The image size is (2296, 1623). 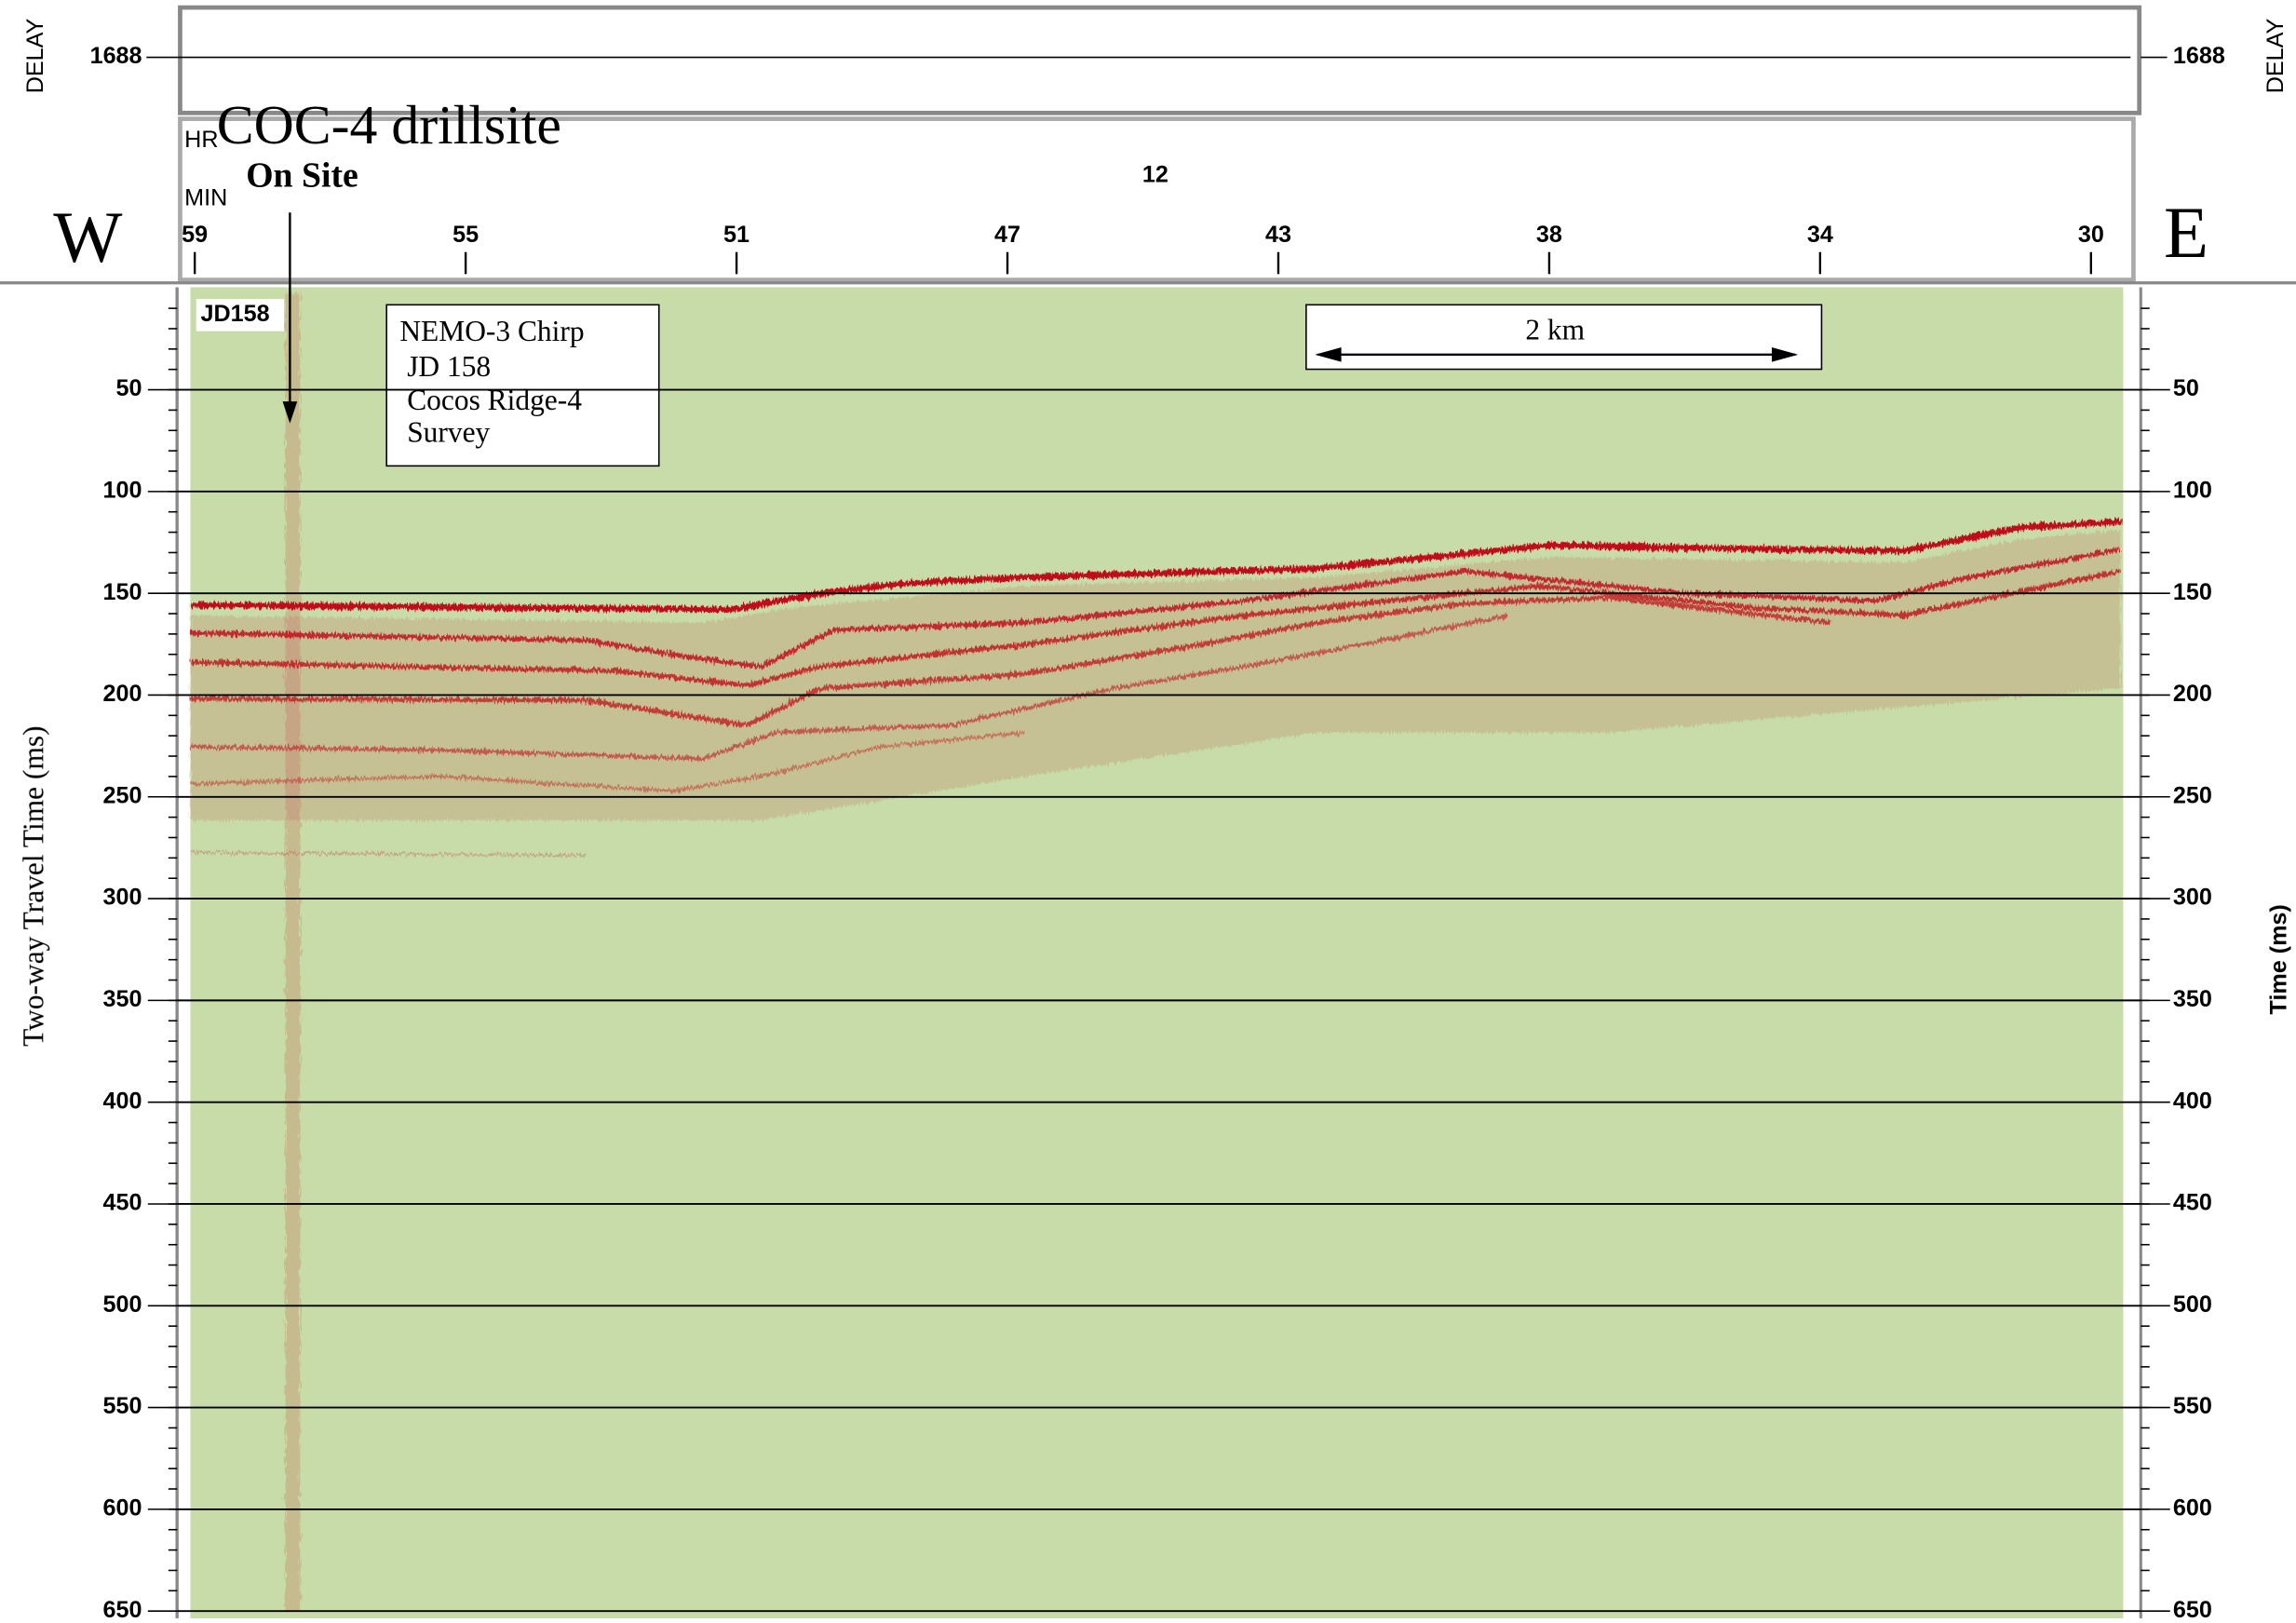 I want to click on y-tick-label: 250, so click(x=122, y=795).